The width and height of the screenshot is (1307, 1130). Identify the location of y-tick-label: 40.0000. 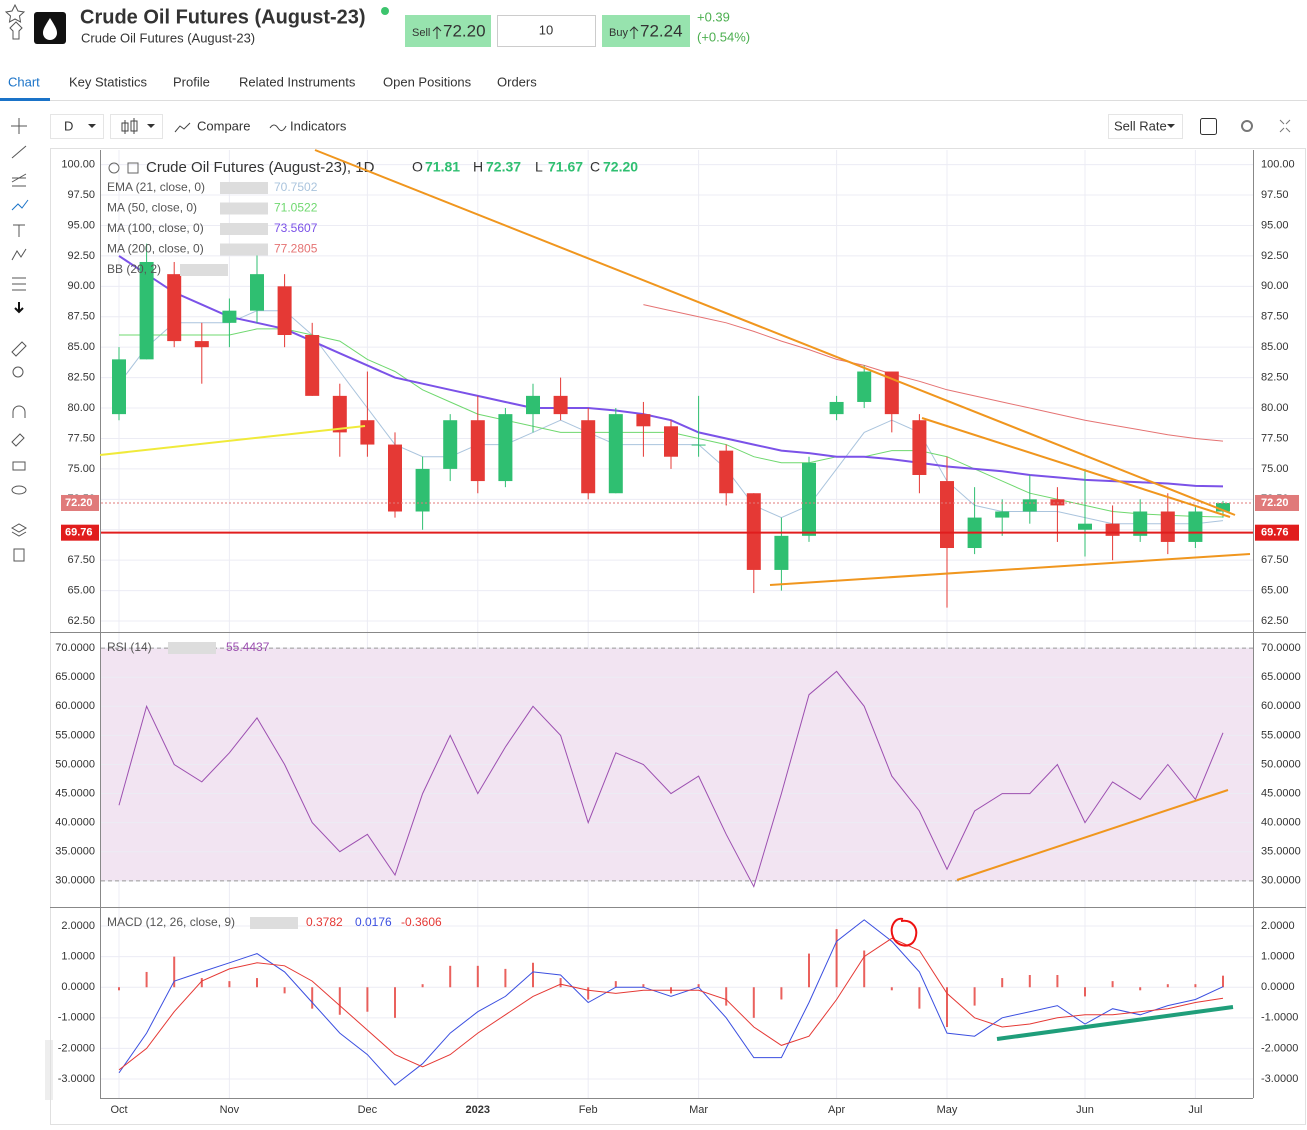
(75, 823).